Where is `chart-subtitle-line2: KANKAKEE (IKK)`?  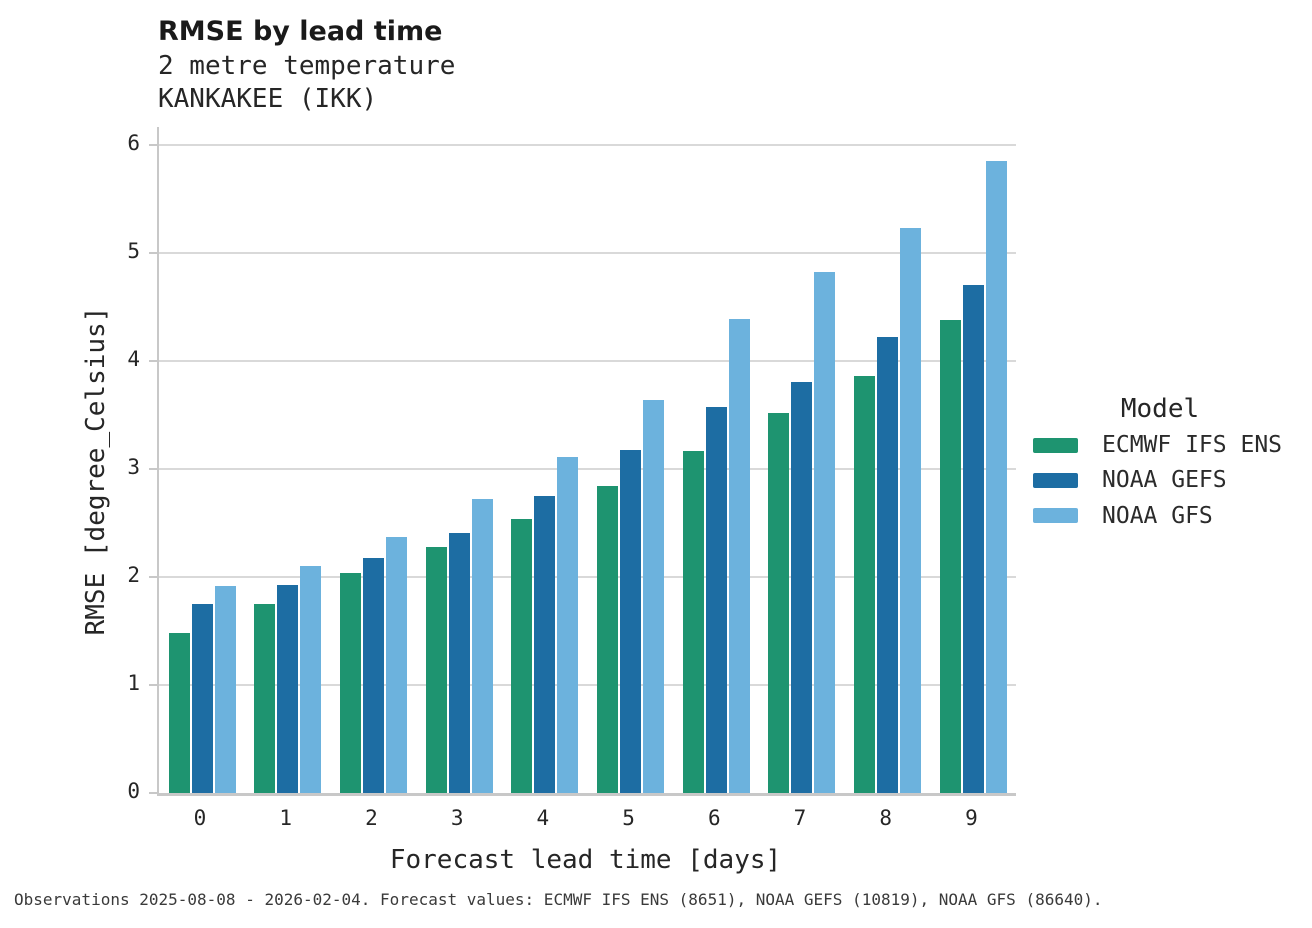
chart-subtitle-line2: KANKAKEE (IKK) is located at coordinates (268, 99).